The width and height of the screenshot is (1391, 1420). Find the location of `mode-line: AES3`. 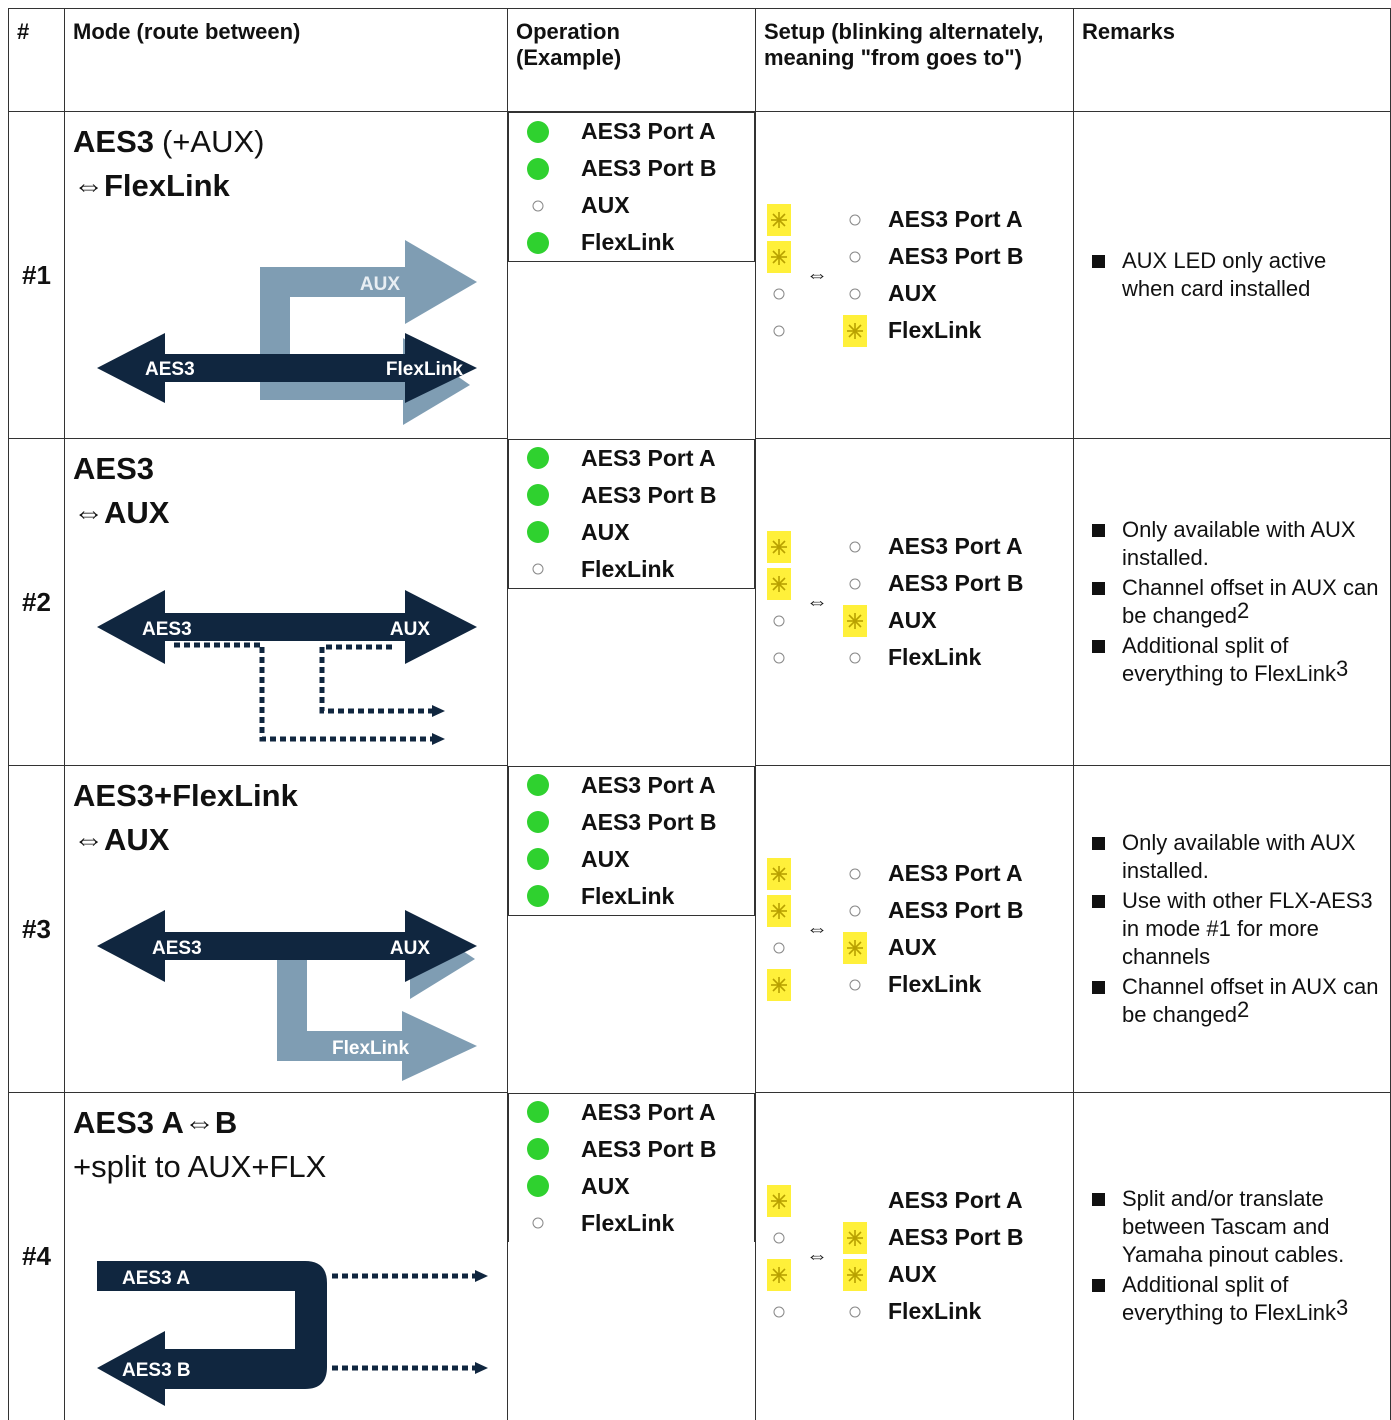

mode-line: AES3 is located at coordinates (286, 469).